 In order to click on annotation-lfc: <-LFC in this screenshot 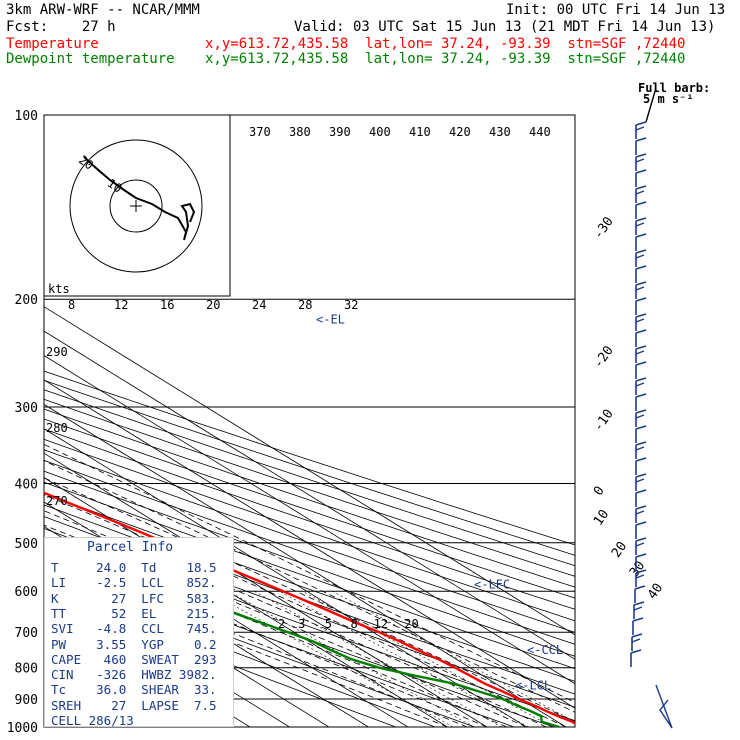, I will do `click(492, 585)`.